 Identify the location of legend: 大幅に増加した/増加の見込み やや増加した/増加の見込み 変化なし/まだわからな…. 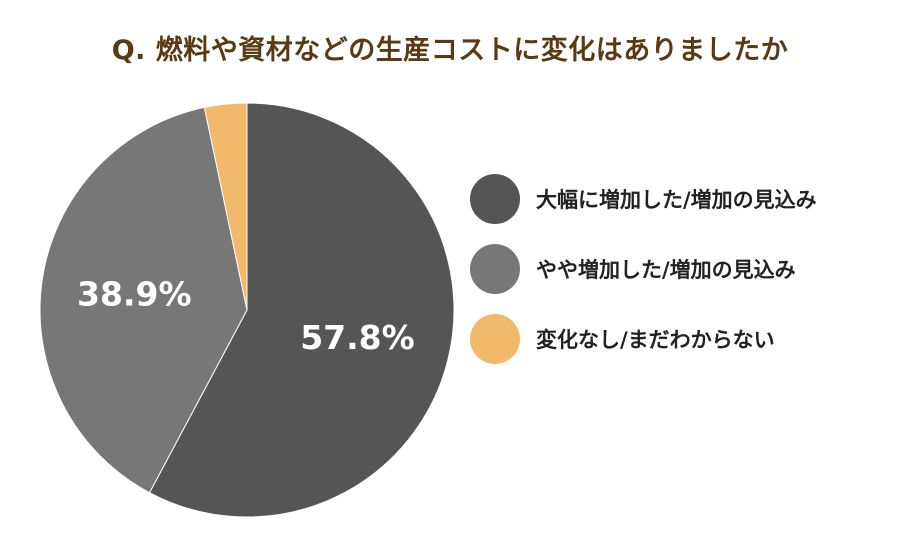
(643, 279).